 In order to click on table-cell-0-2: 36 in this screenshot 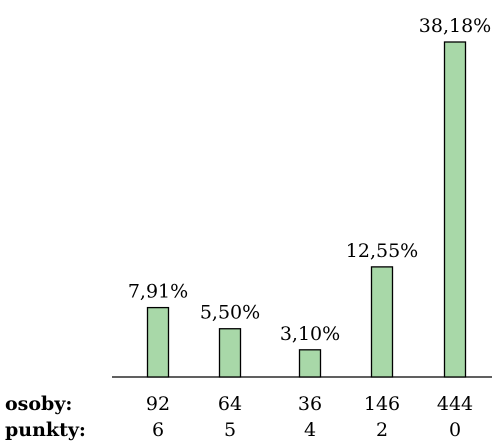, I will do `click(310, 404)`.